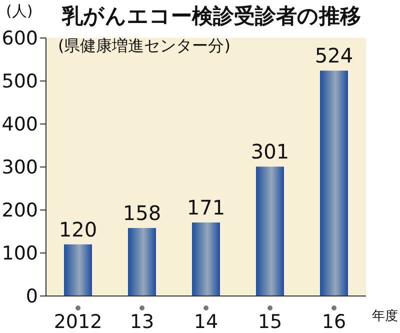  I want to click on data-label: 171, so click(206, 207).